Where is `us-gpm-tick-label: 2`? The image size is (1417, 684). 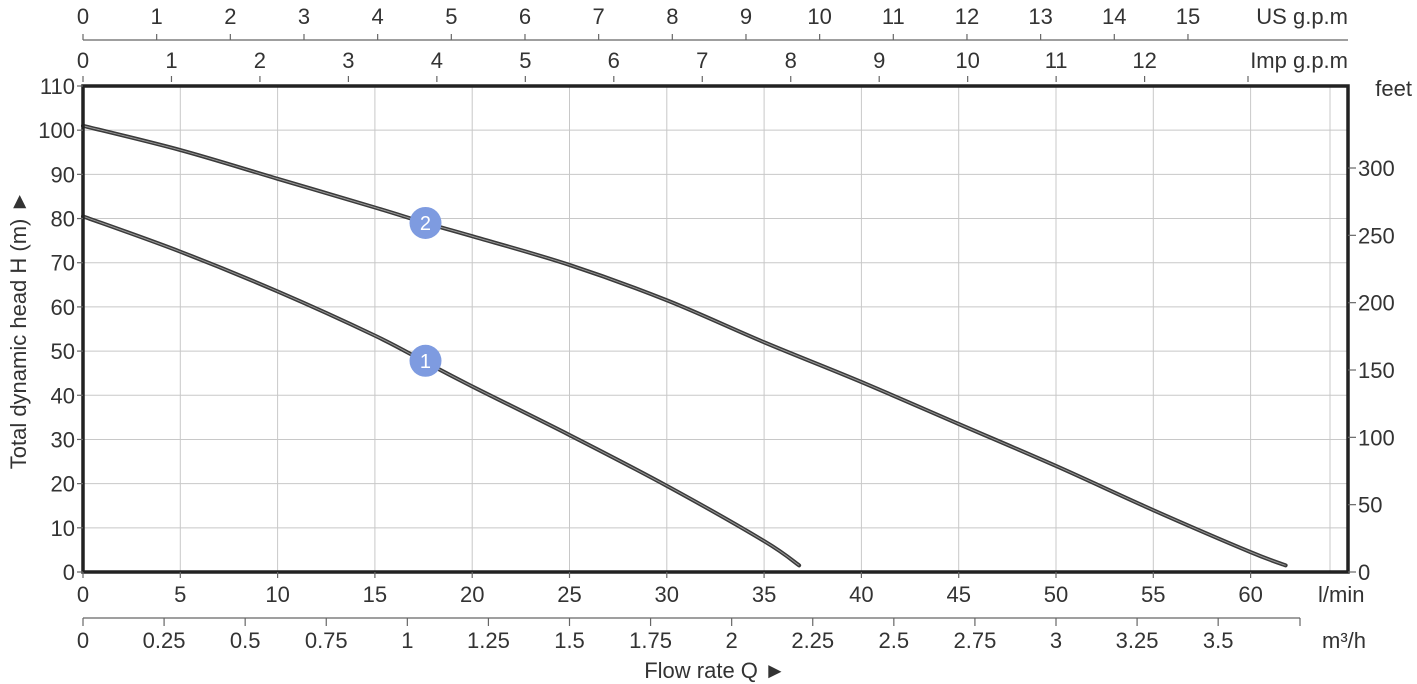
us-gpm-tick-label: 2 is located at coordinates (230, 16).